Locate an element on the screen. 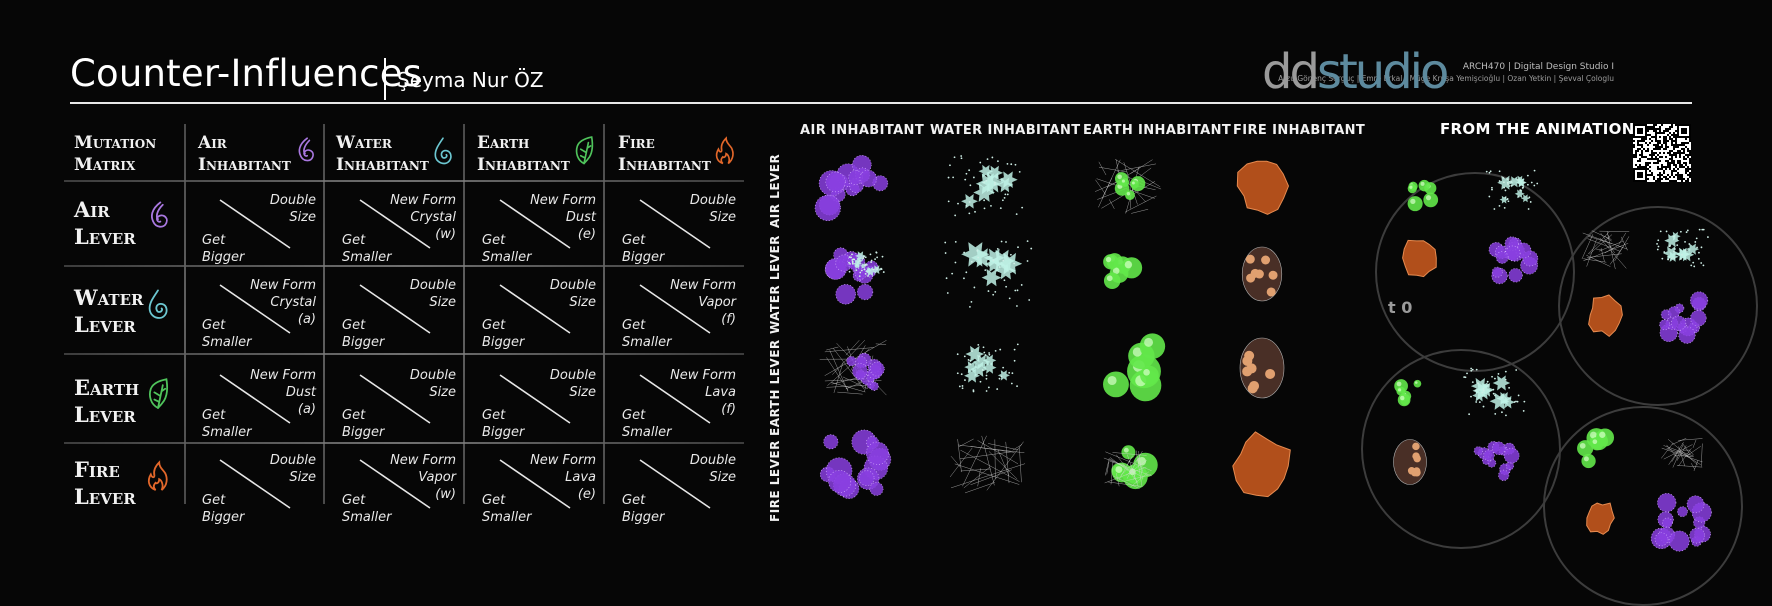  matrix-cell: New Form Crystal (w)Get Smaller is located at coordinates (397, 229).